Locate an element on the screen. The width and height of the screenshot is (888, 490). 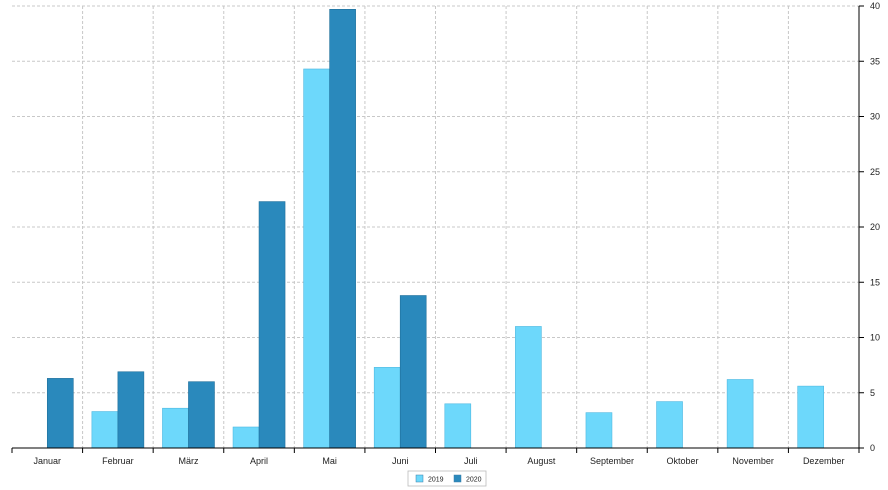
y-tick-label: 25 is located at coordinates (875, 172).